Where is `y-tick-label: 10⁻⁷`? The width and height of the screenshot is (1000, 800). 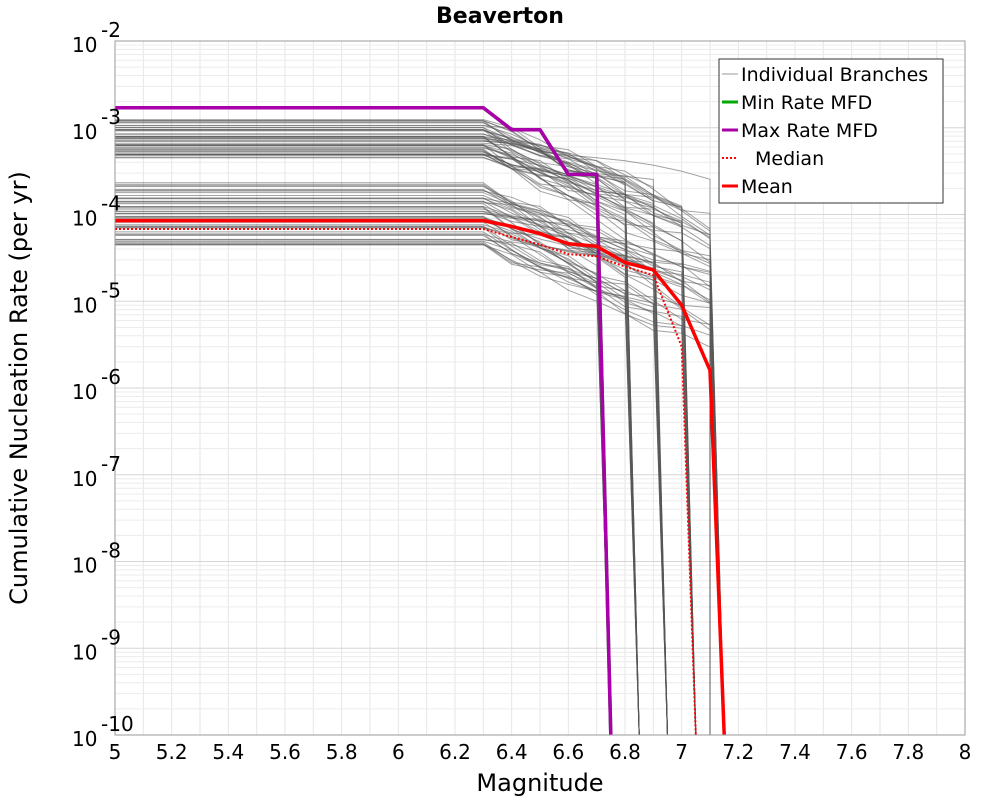 y-tick-label: 10⁻⁷ is located at coordinates (96, 471).